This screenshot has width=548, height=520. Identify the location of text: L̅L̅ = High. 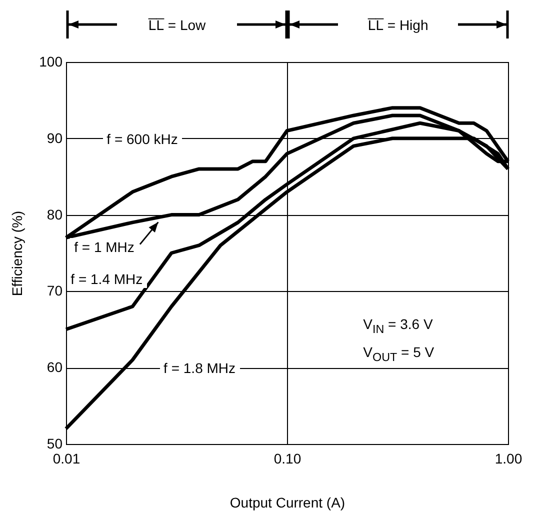
(398, 24).